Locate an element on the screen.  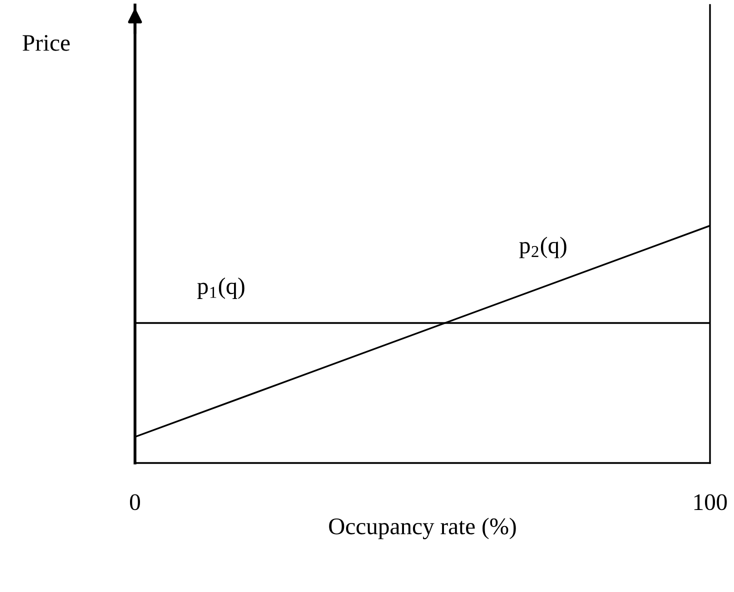
x-tick-label: 0 is located at coordinates (135, 502).